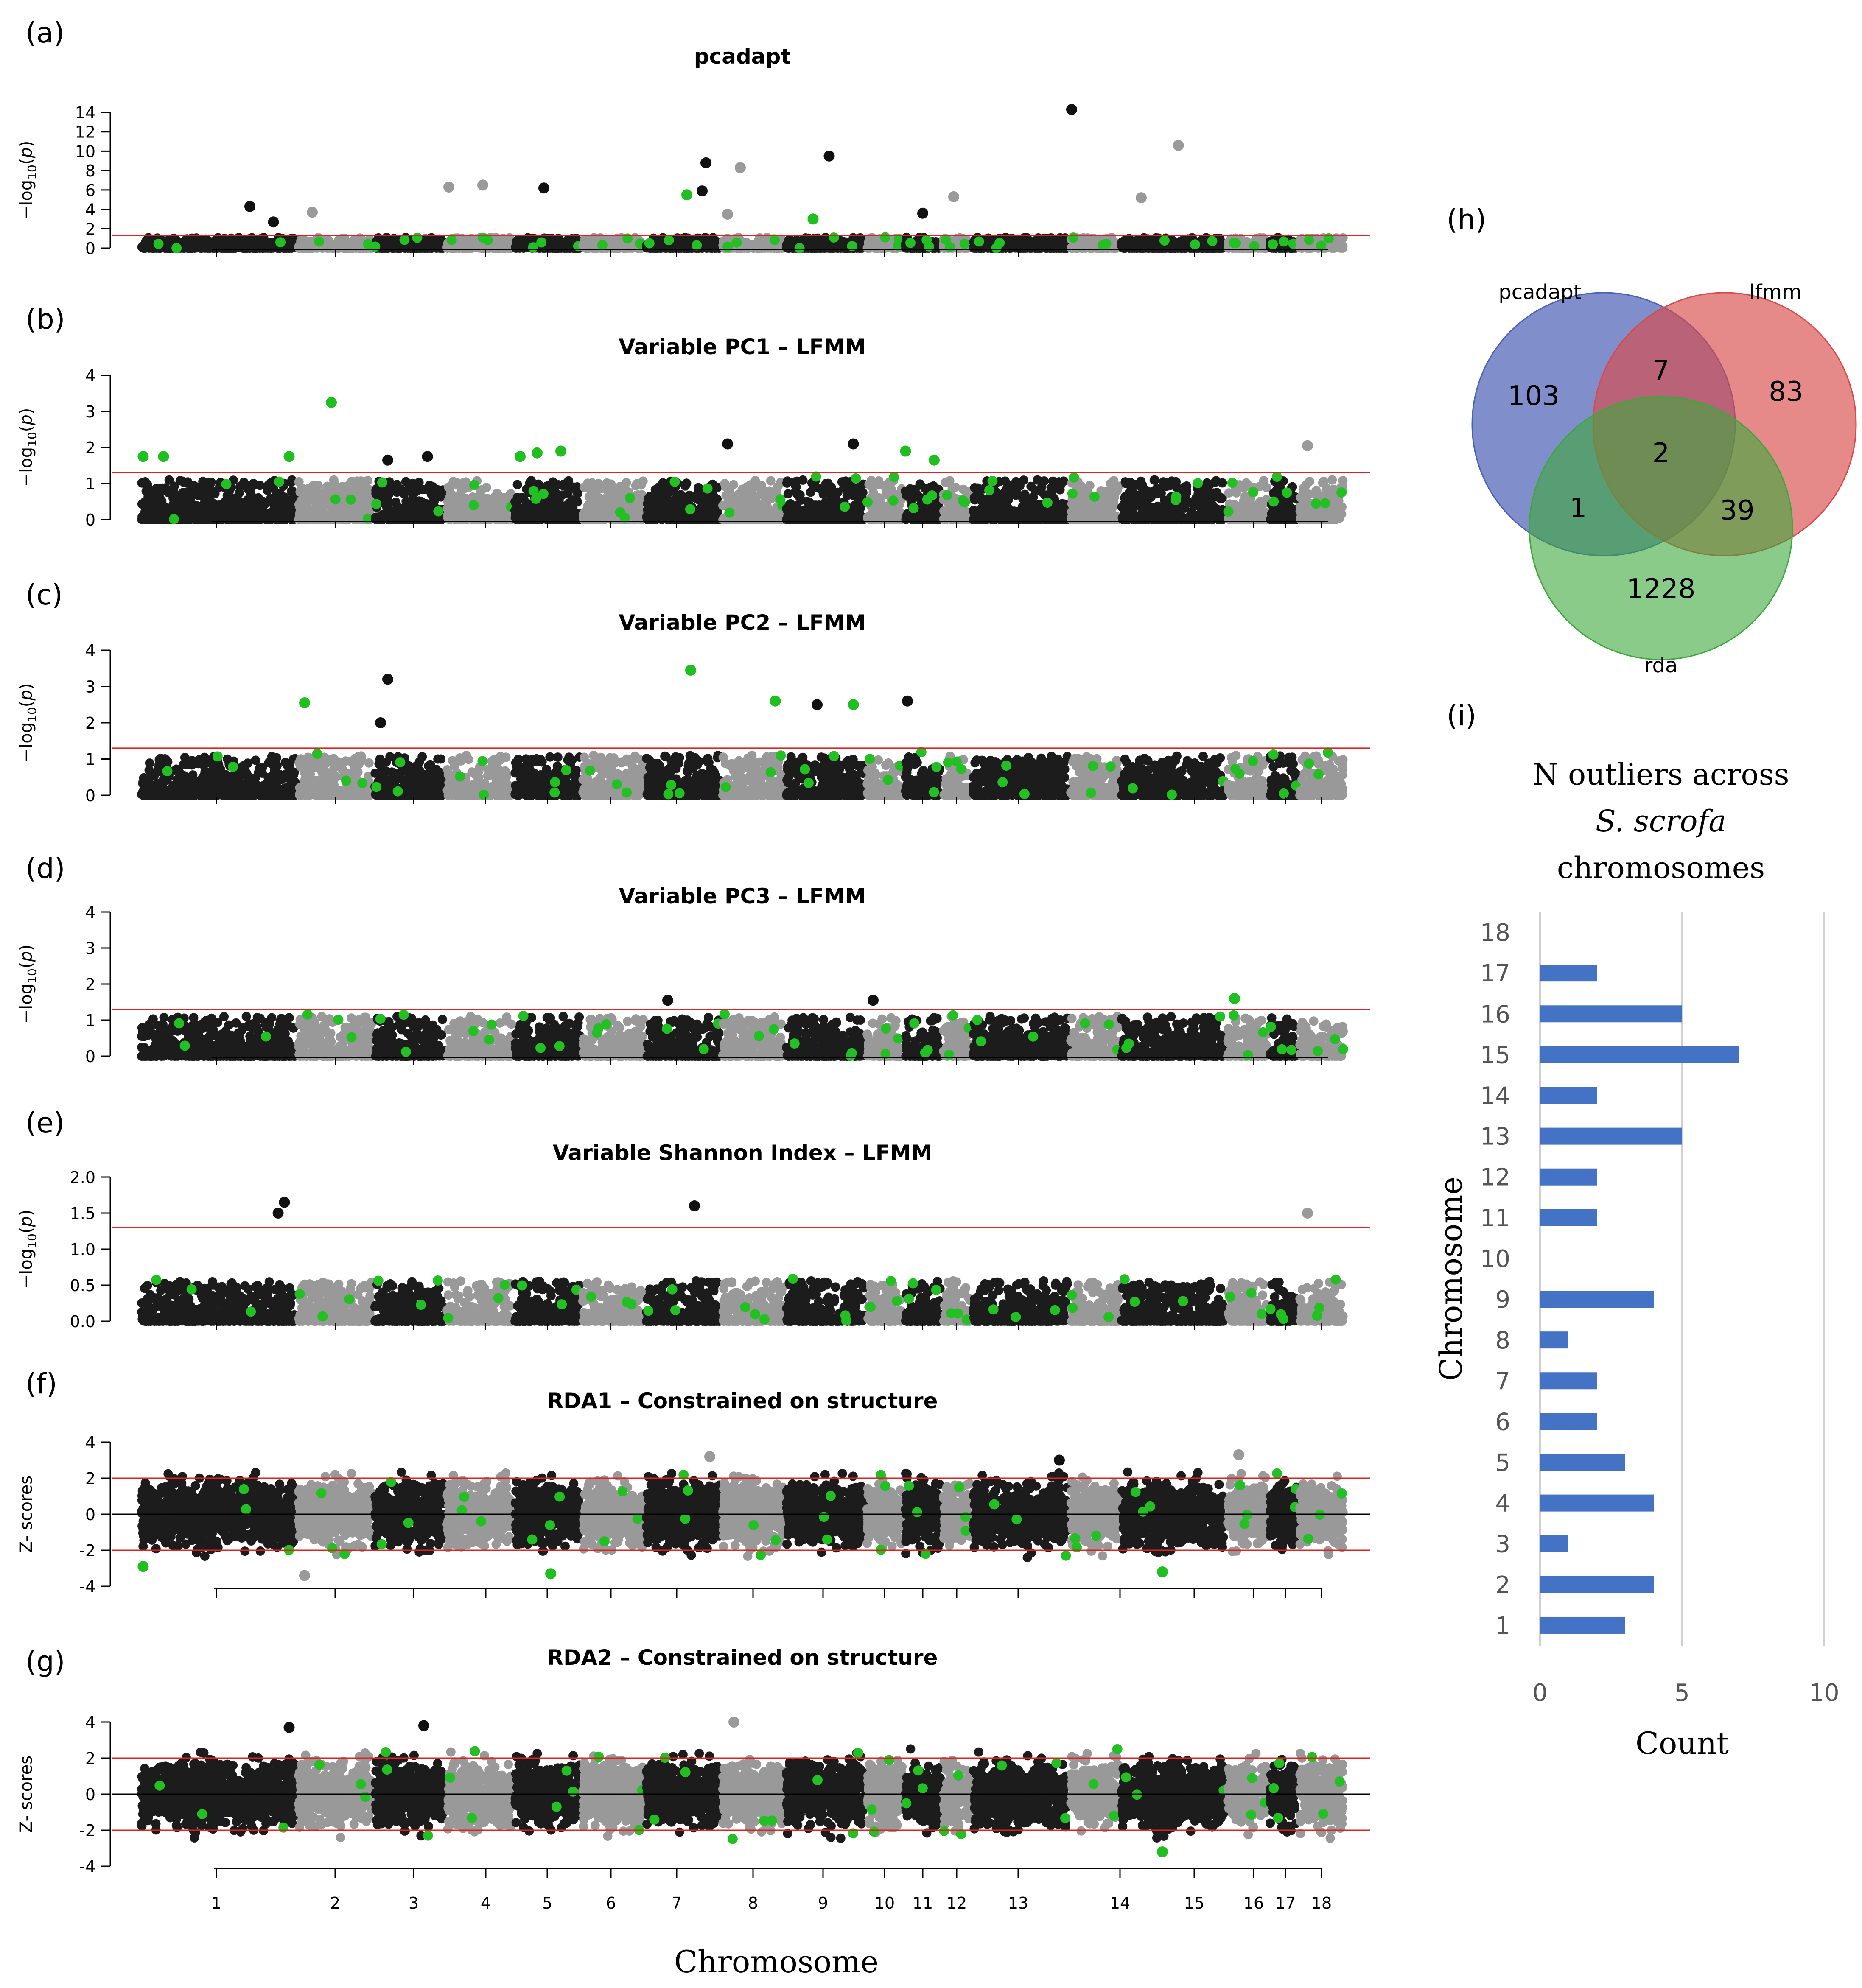  What do you see at coordinates (743, 460) in the screenshot?
I see `snp-points-b` at bounding box center [743, 460].